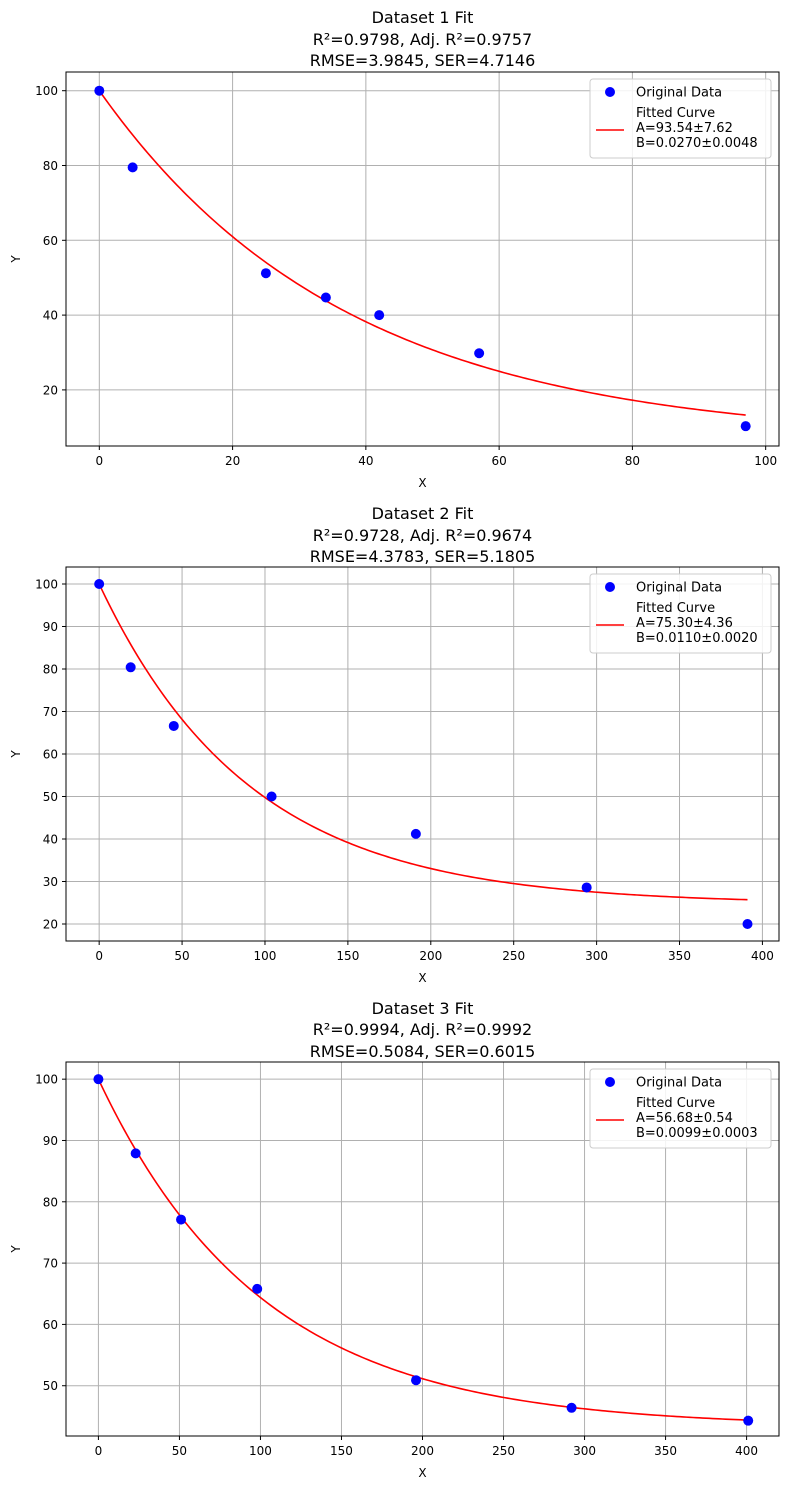  Describe the element at coordinates (50, 925) in the screenshot. I see `y-tick-label: 20` at that location.